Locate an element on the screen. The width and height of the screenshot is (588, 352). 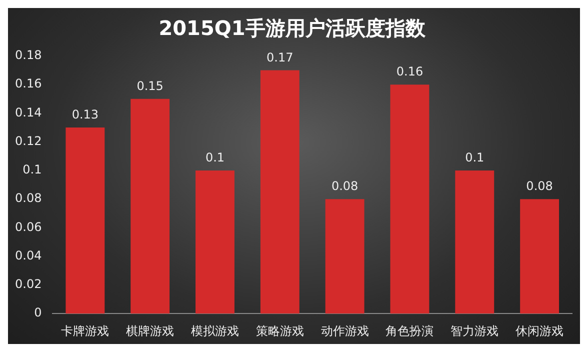
x-tick-label: 动作游戏 is located at coordinates (344, 331).